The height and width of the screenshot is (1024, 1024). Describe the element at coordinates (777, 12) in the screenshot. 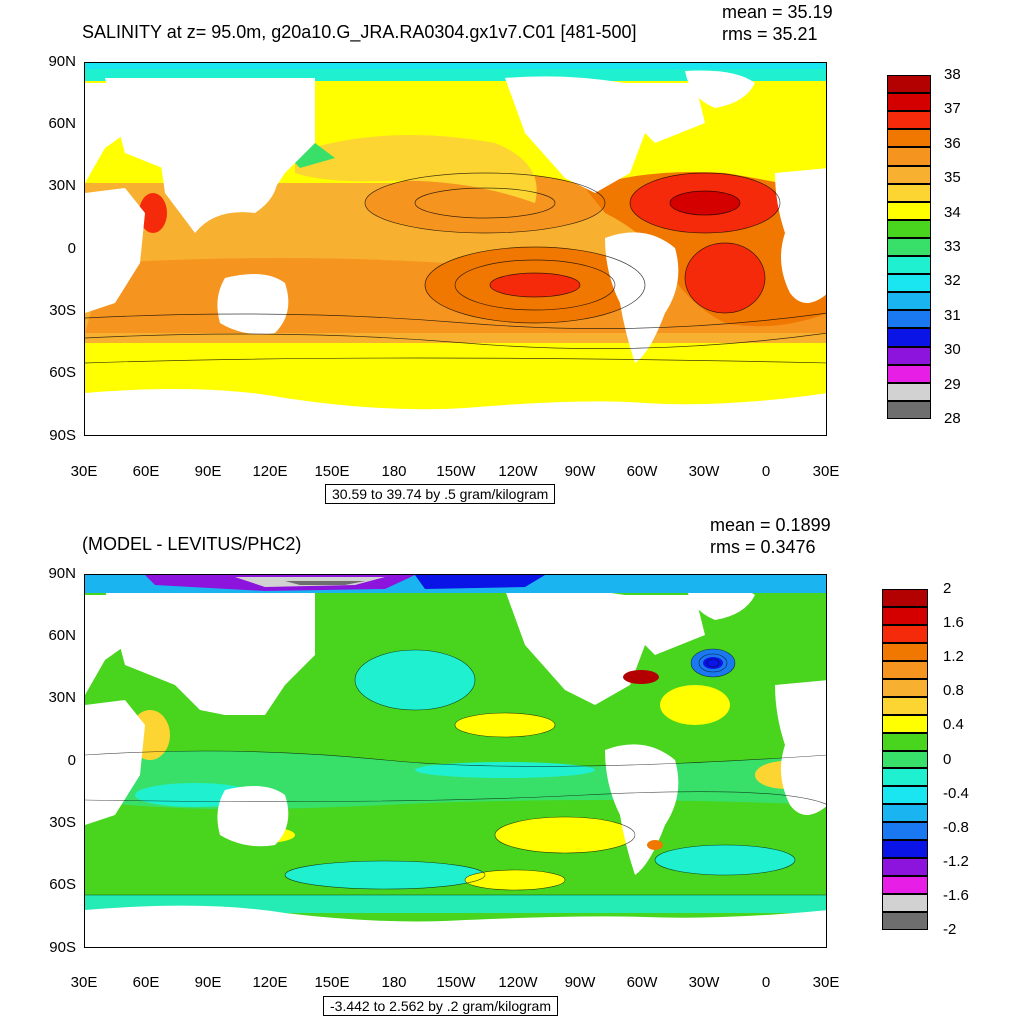

I see `mean-label: mean = 35.19` at that location.